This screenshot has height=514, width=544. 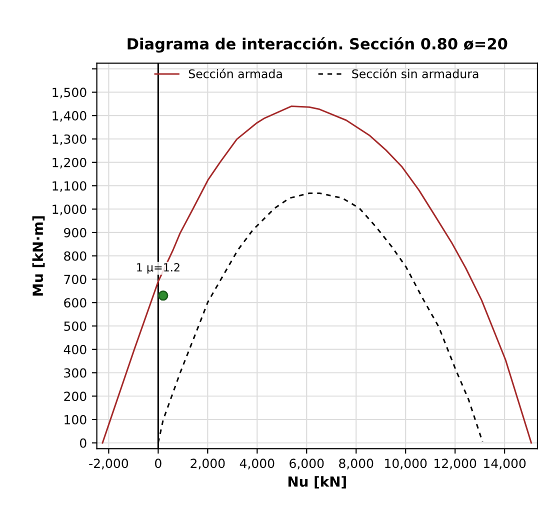 What do you see at coordinates (75, 349) in the screenshot?
I see `y-tick-label: 400` at bounding box center [75, 349].